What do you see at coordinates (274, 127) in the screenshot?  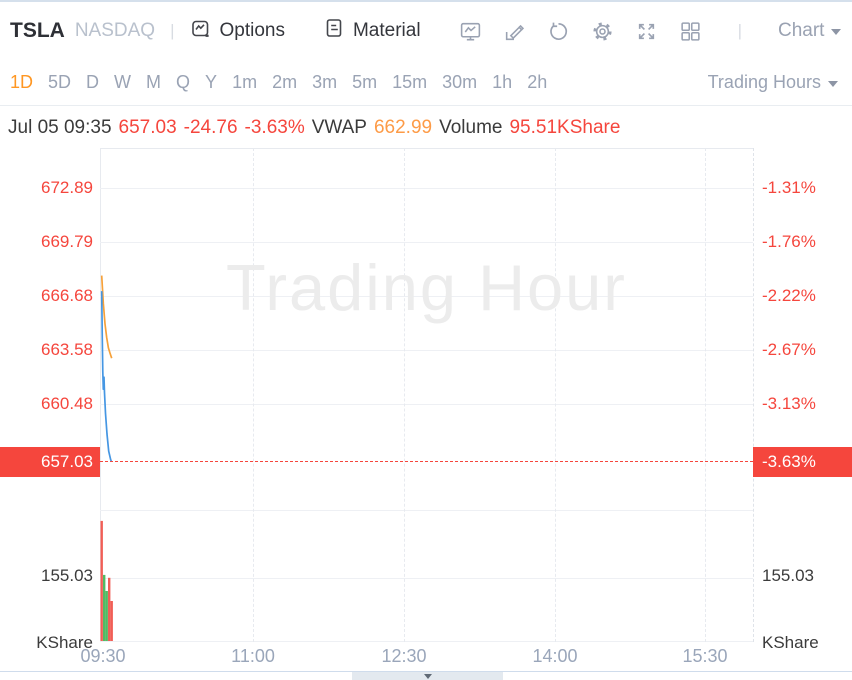 I see `quote-change-pct: -3.63%` at bounding box center [274, 127].